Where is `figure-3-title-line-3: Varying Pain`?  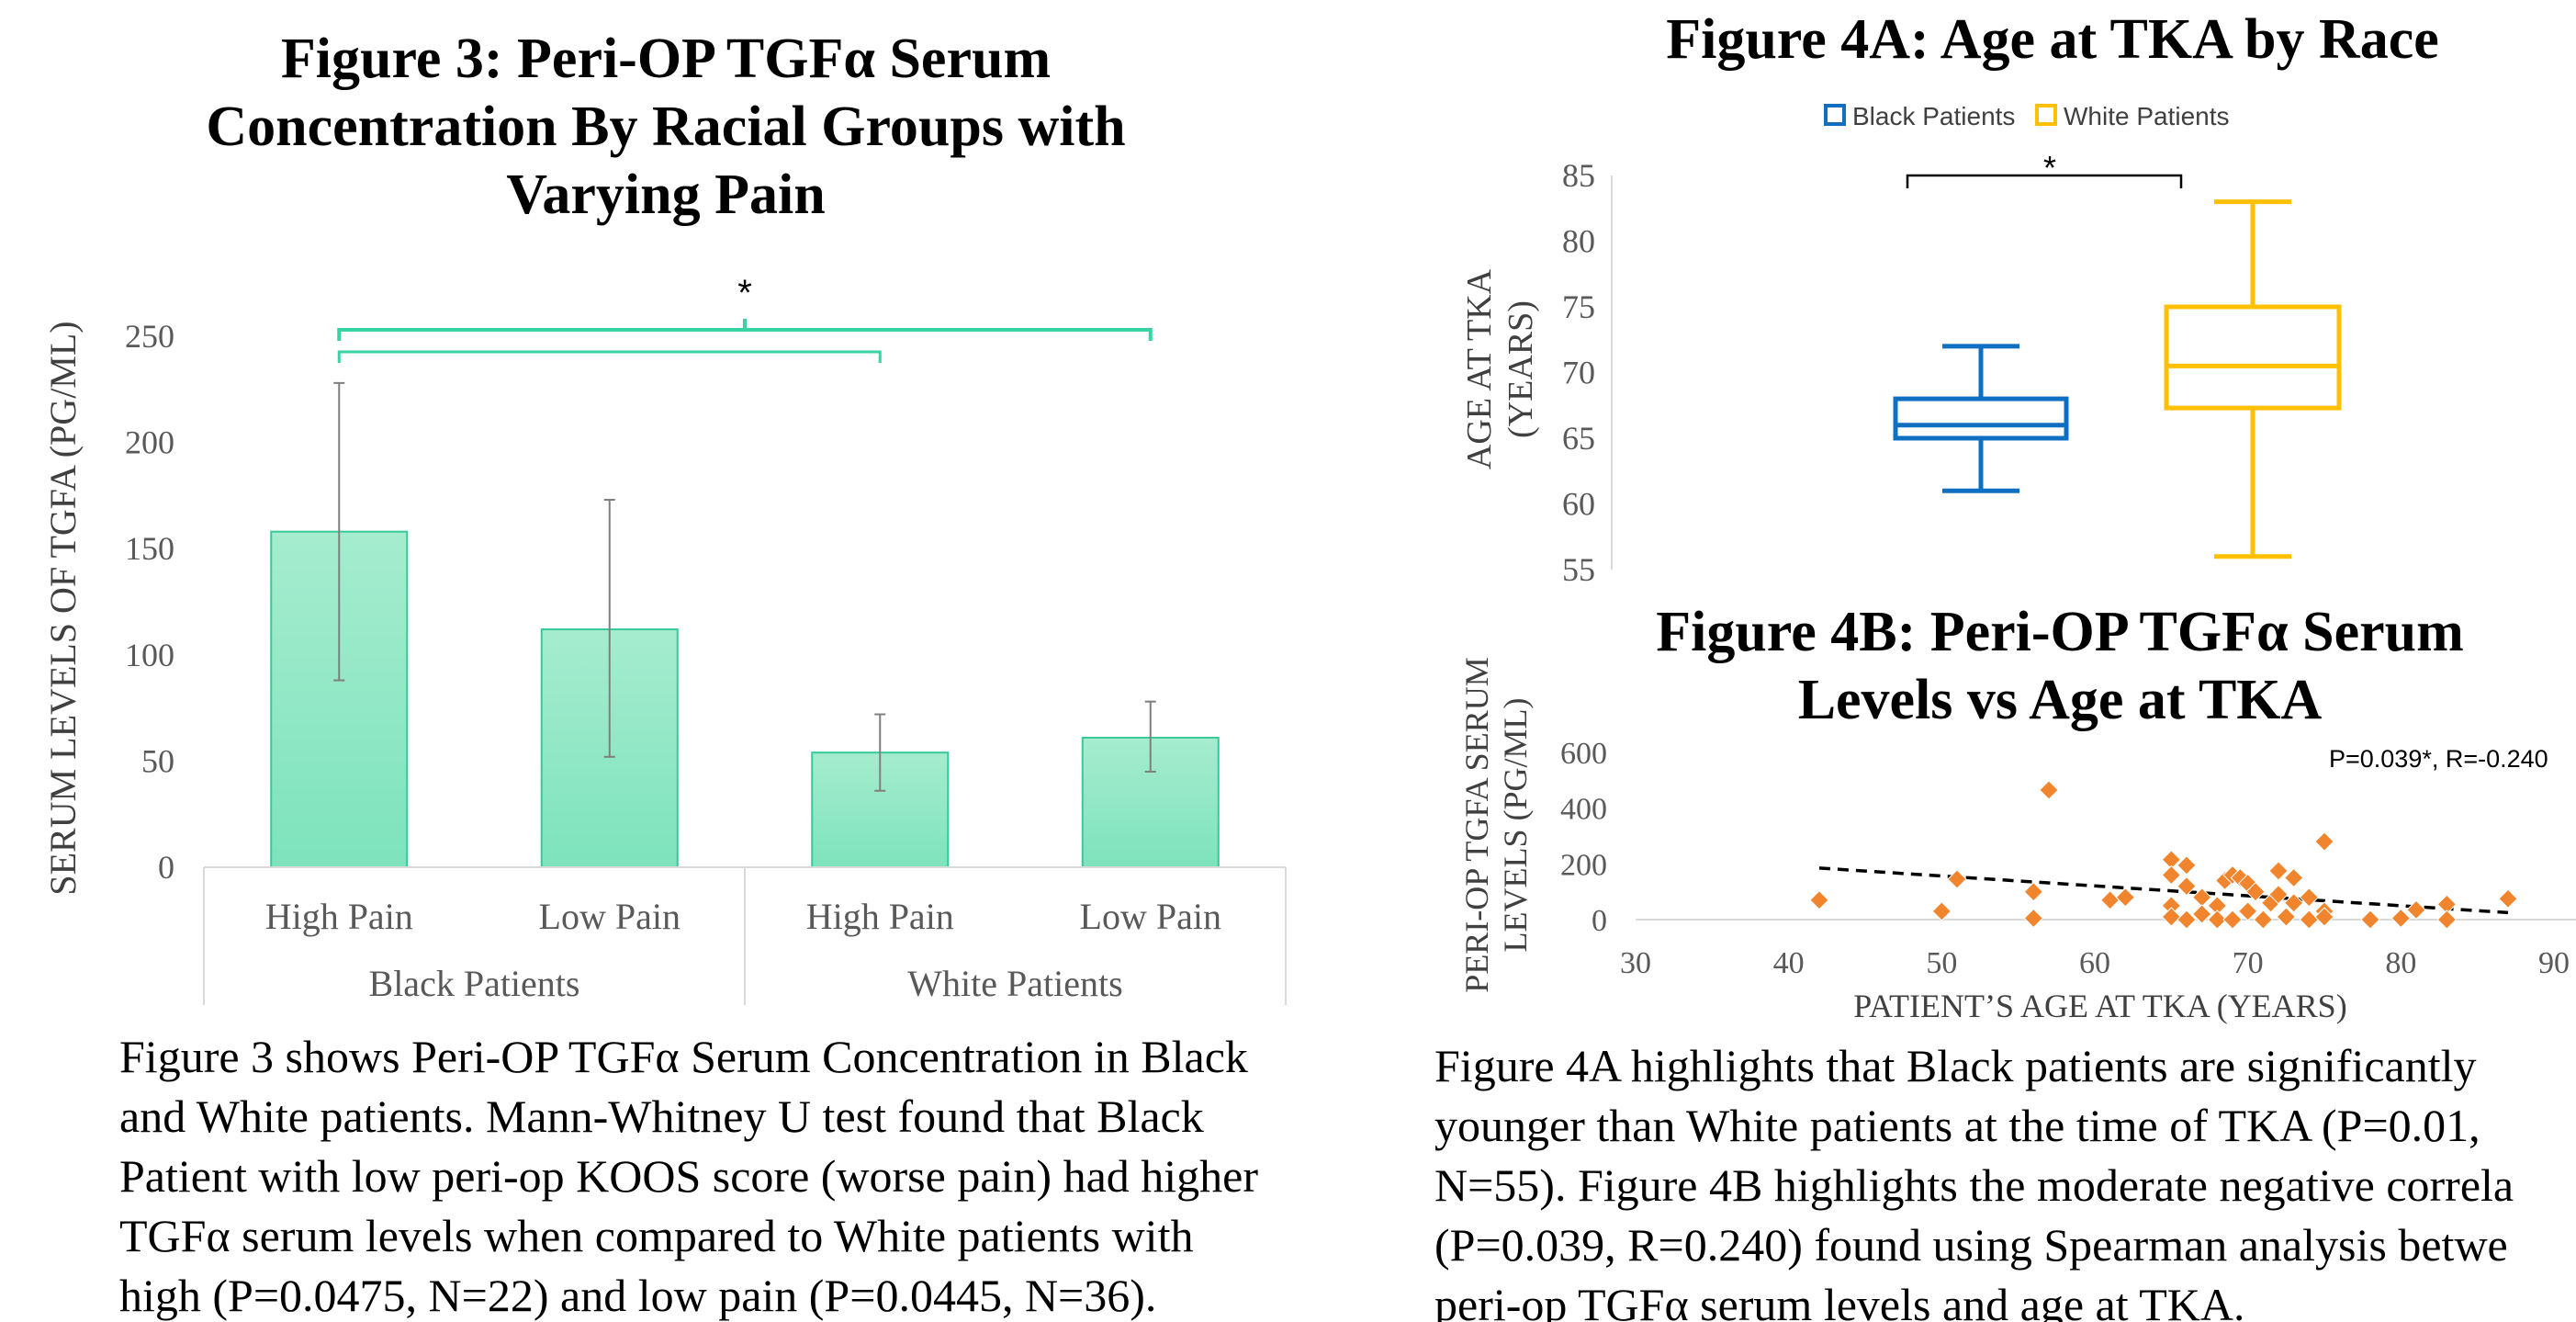
figure-3-title-line-3: Varying Pain is located at coordinates (665, 195).